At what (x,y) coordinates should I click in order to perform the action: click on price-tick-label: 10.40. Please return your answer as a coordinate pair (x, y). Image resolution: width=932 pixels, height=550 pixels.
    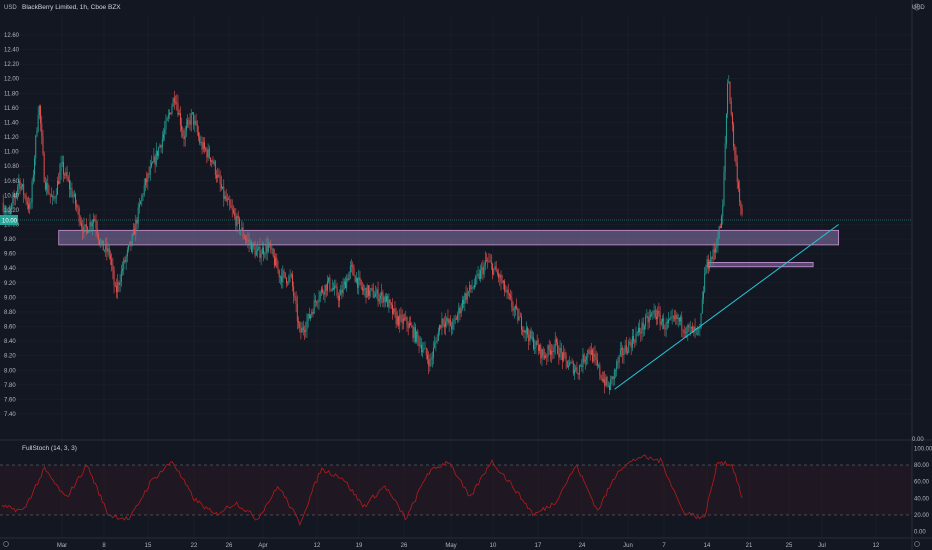
    Looking at the image, I should click on (12, 196).